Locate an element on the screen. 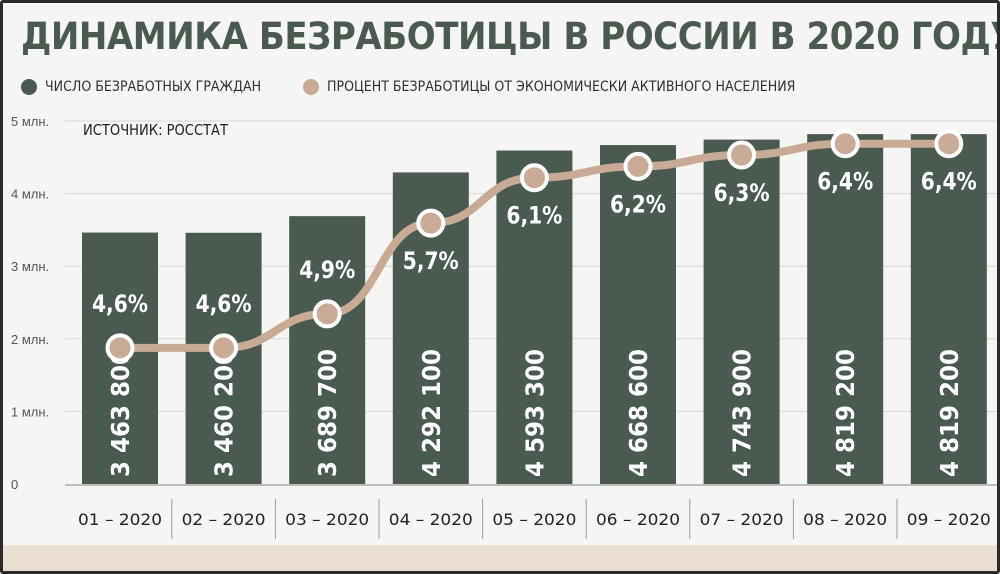 The image size is (1000, 574). x-tick-label: 06 – 2020 is located at coordinates (638, 519).